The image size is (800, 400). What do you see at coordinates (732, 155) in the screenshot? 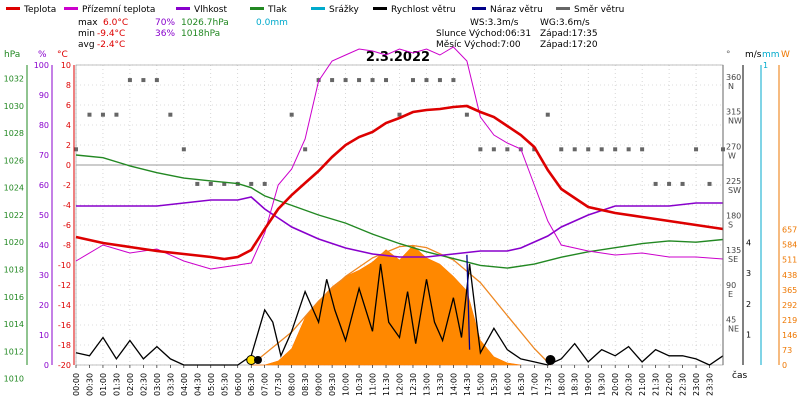
I see `direction-tick-dir: W` at bounding box center [732, 155].